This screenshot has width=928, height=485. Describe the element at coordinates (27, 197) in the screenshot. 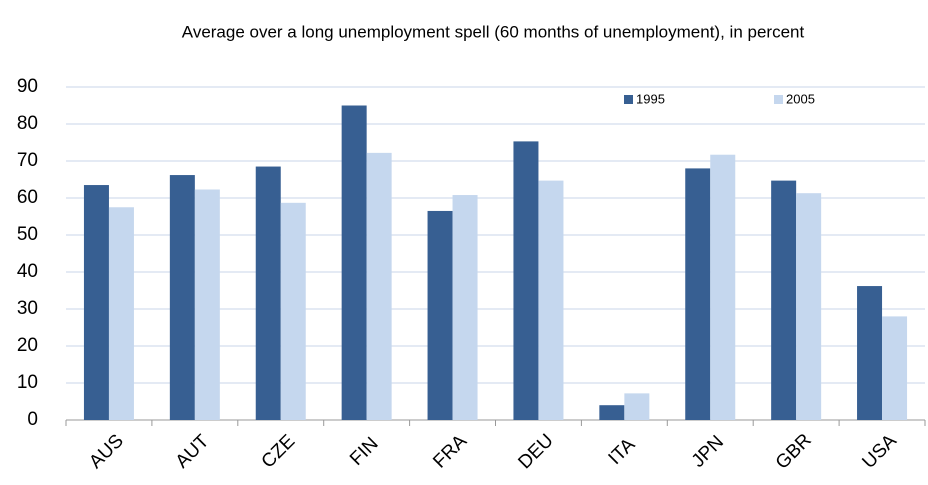

I see `y-tick-label: 60` at that location.